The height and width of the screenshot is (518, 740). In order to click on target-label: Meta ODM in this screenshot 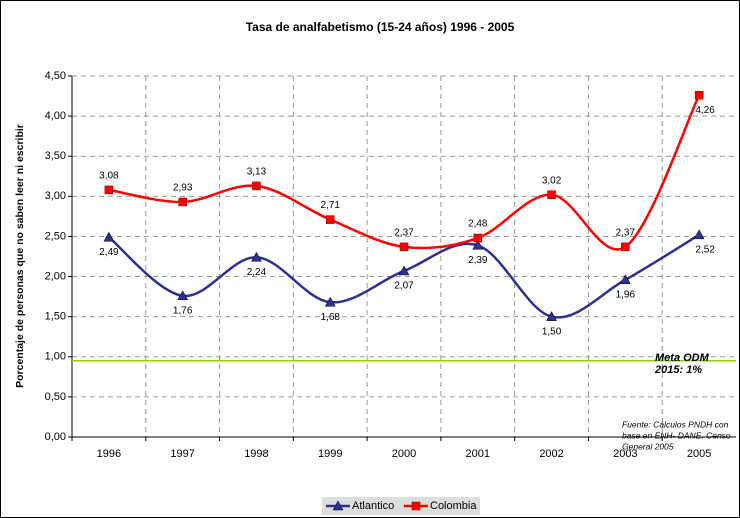, I will do `click(682, 358)`.